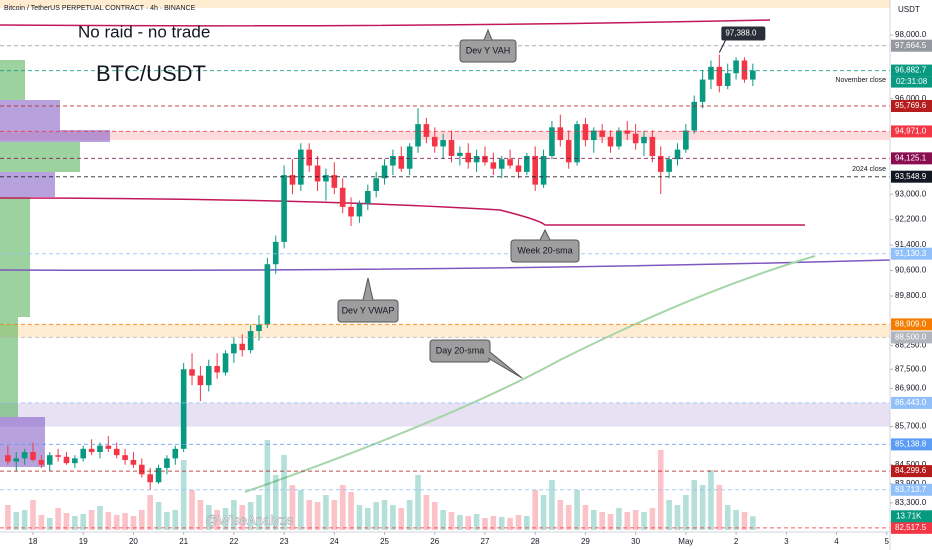  Describe the element at coordinates (445, 265) in the screenshot. I see `dev-vwap-line` at that location.